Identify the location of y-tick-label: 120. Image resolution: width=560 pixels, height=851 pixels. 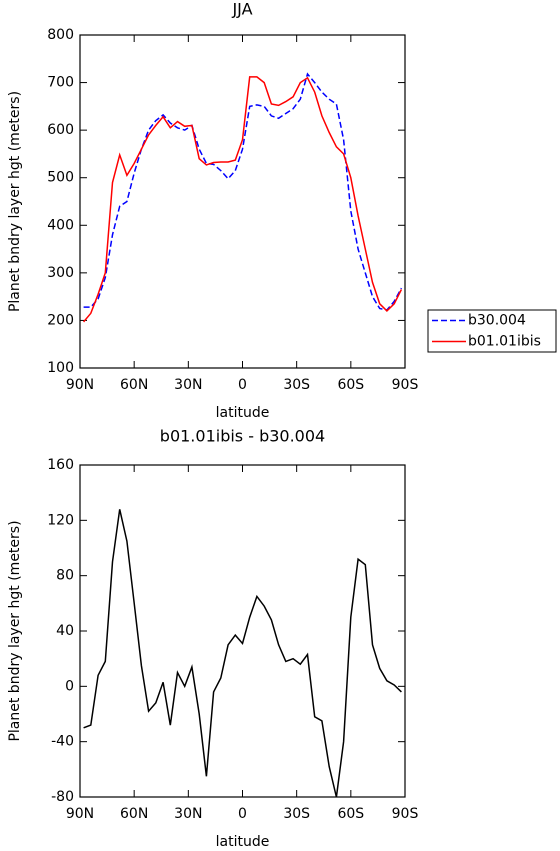
(60, 520).